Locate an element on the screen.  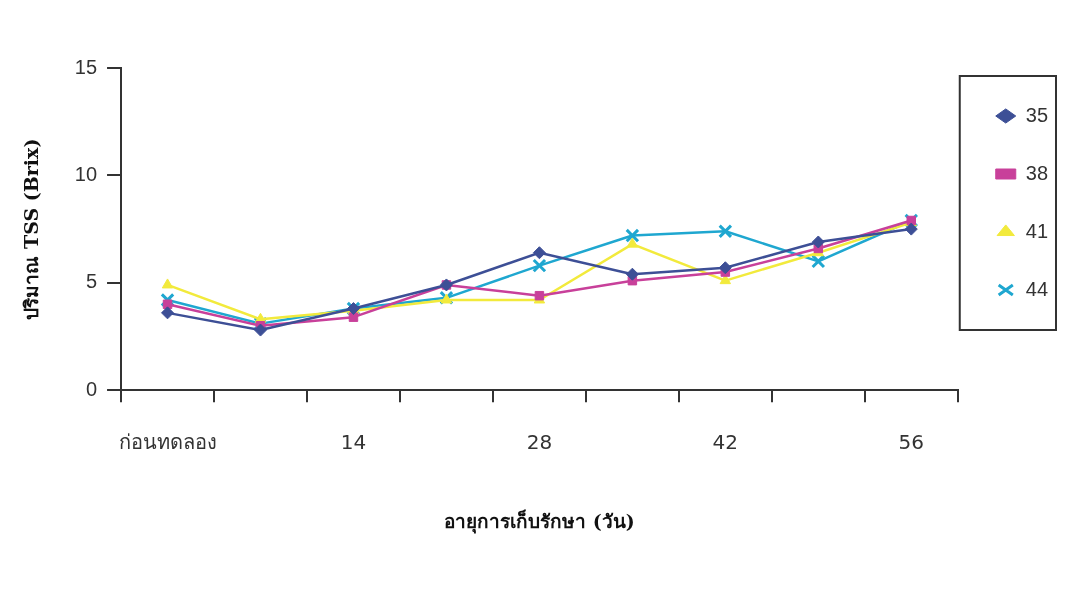
x-tick-label: 42 is located at coordinates (725, 442).